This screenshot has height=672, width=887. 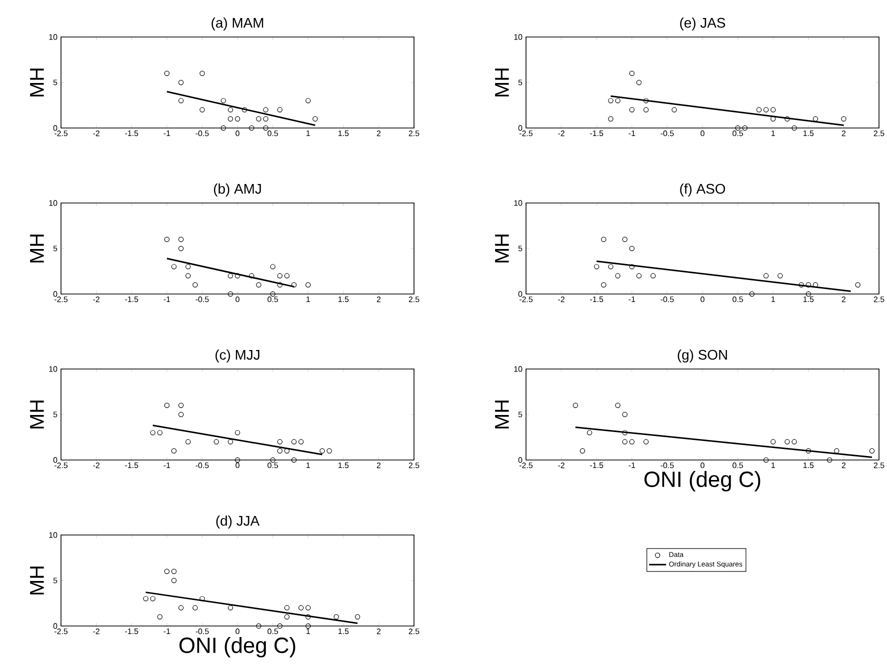 I want to click on chart-title: (g) SON, so click(x=702, y=355).